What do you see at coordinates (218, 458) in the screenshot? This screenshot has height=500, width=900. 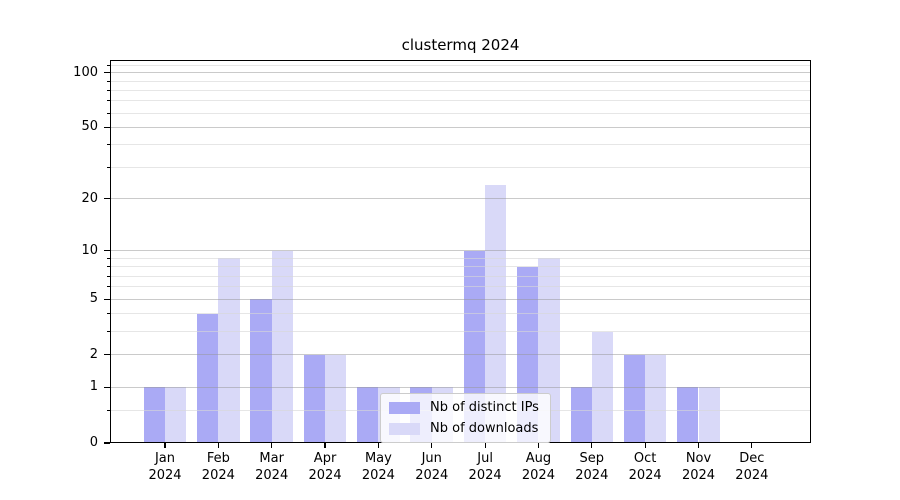 I see `x-axis-label-month: Feb` at bounding box center [218, 458].